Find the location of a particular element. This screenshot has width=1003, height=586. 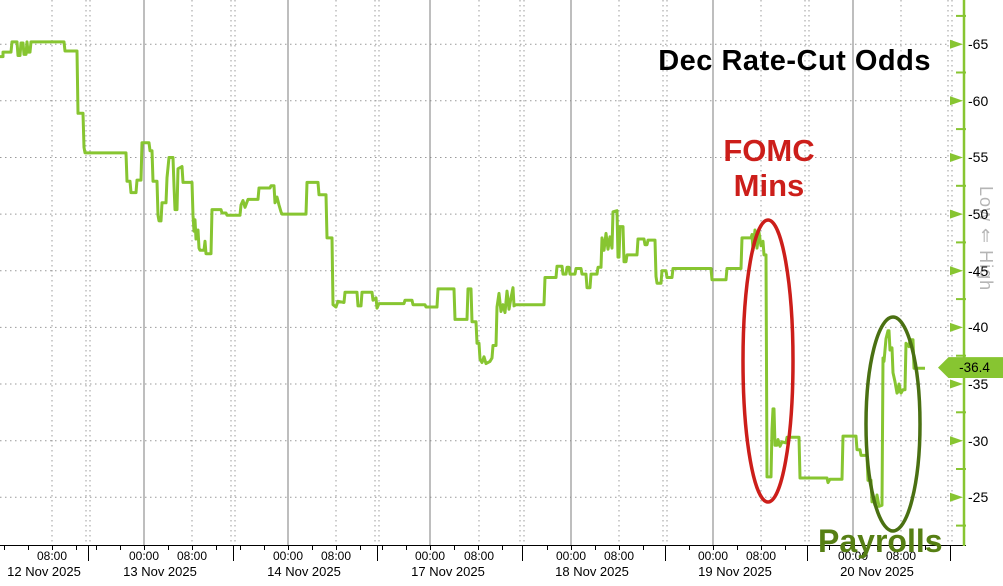

y-axis: Low ⇐ High -65 -60 -55 -50 -45 -40 -35 -30 -25 is located at coordinates (984, 273).